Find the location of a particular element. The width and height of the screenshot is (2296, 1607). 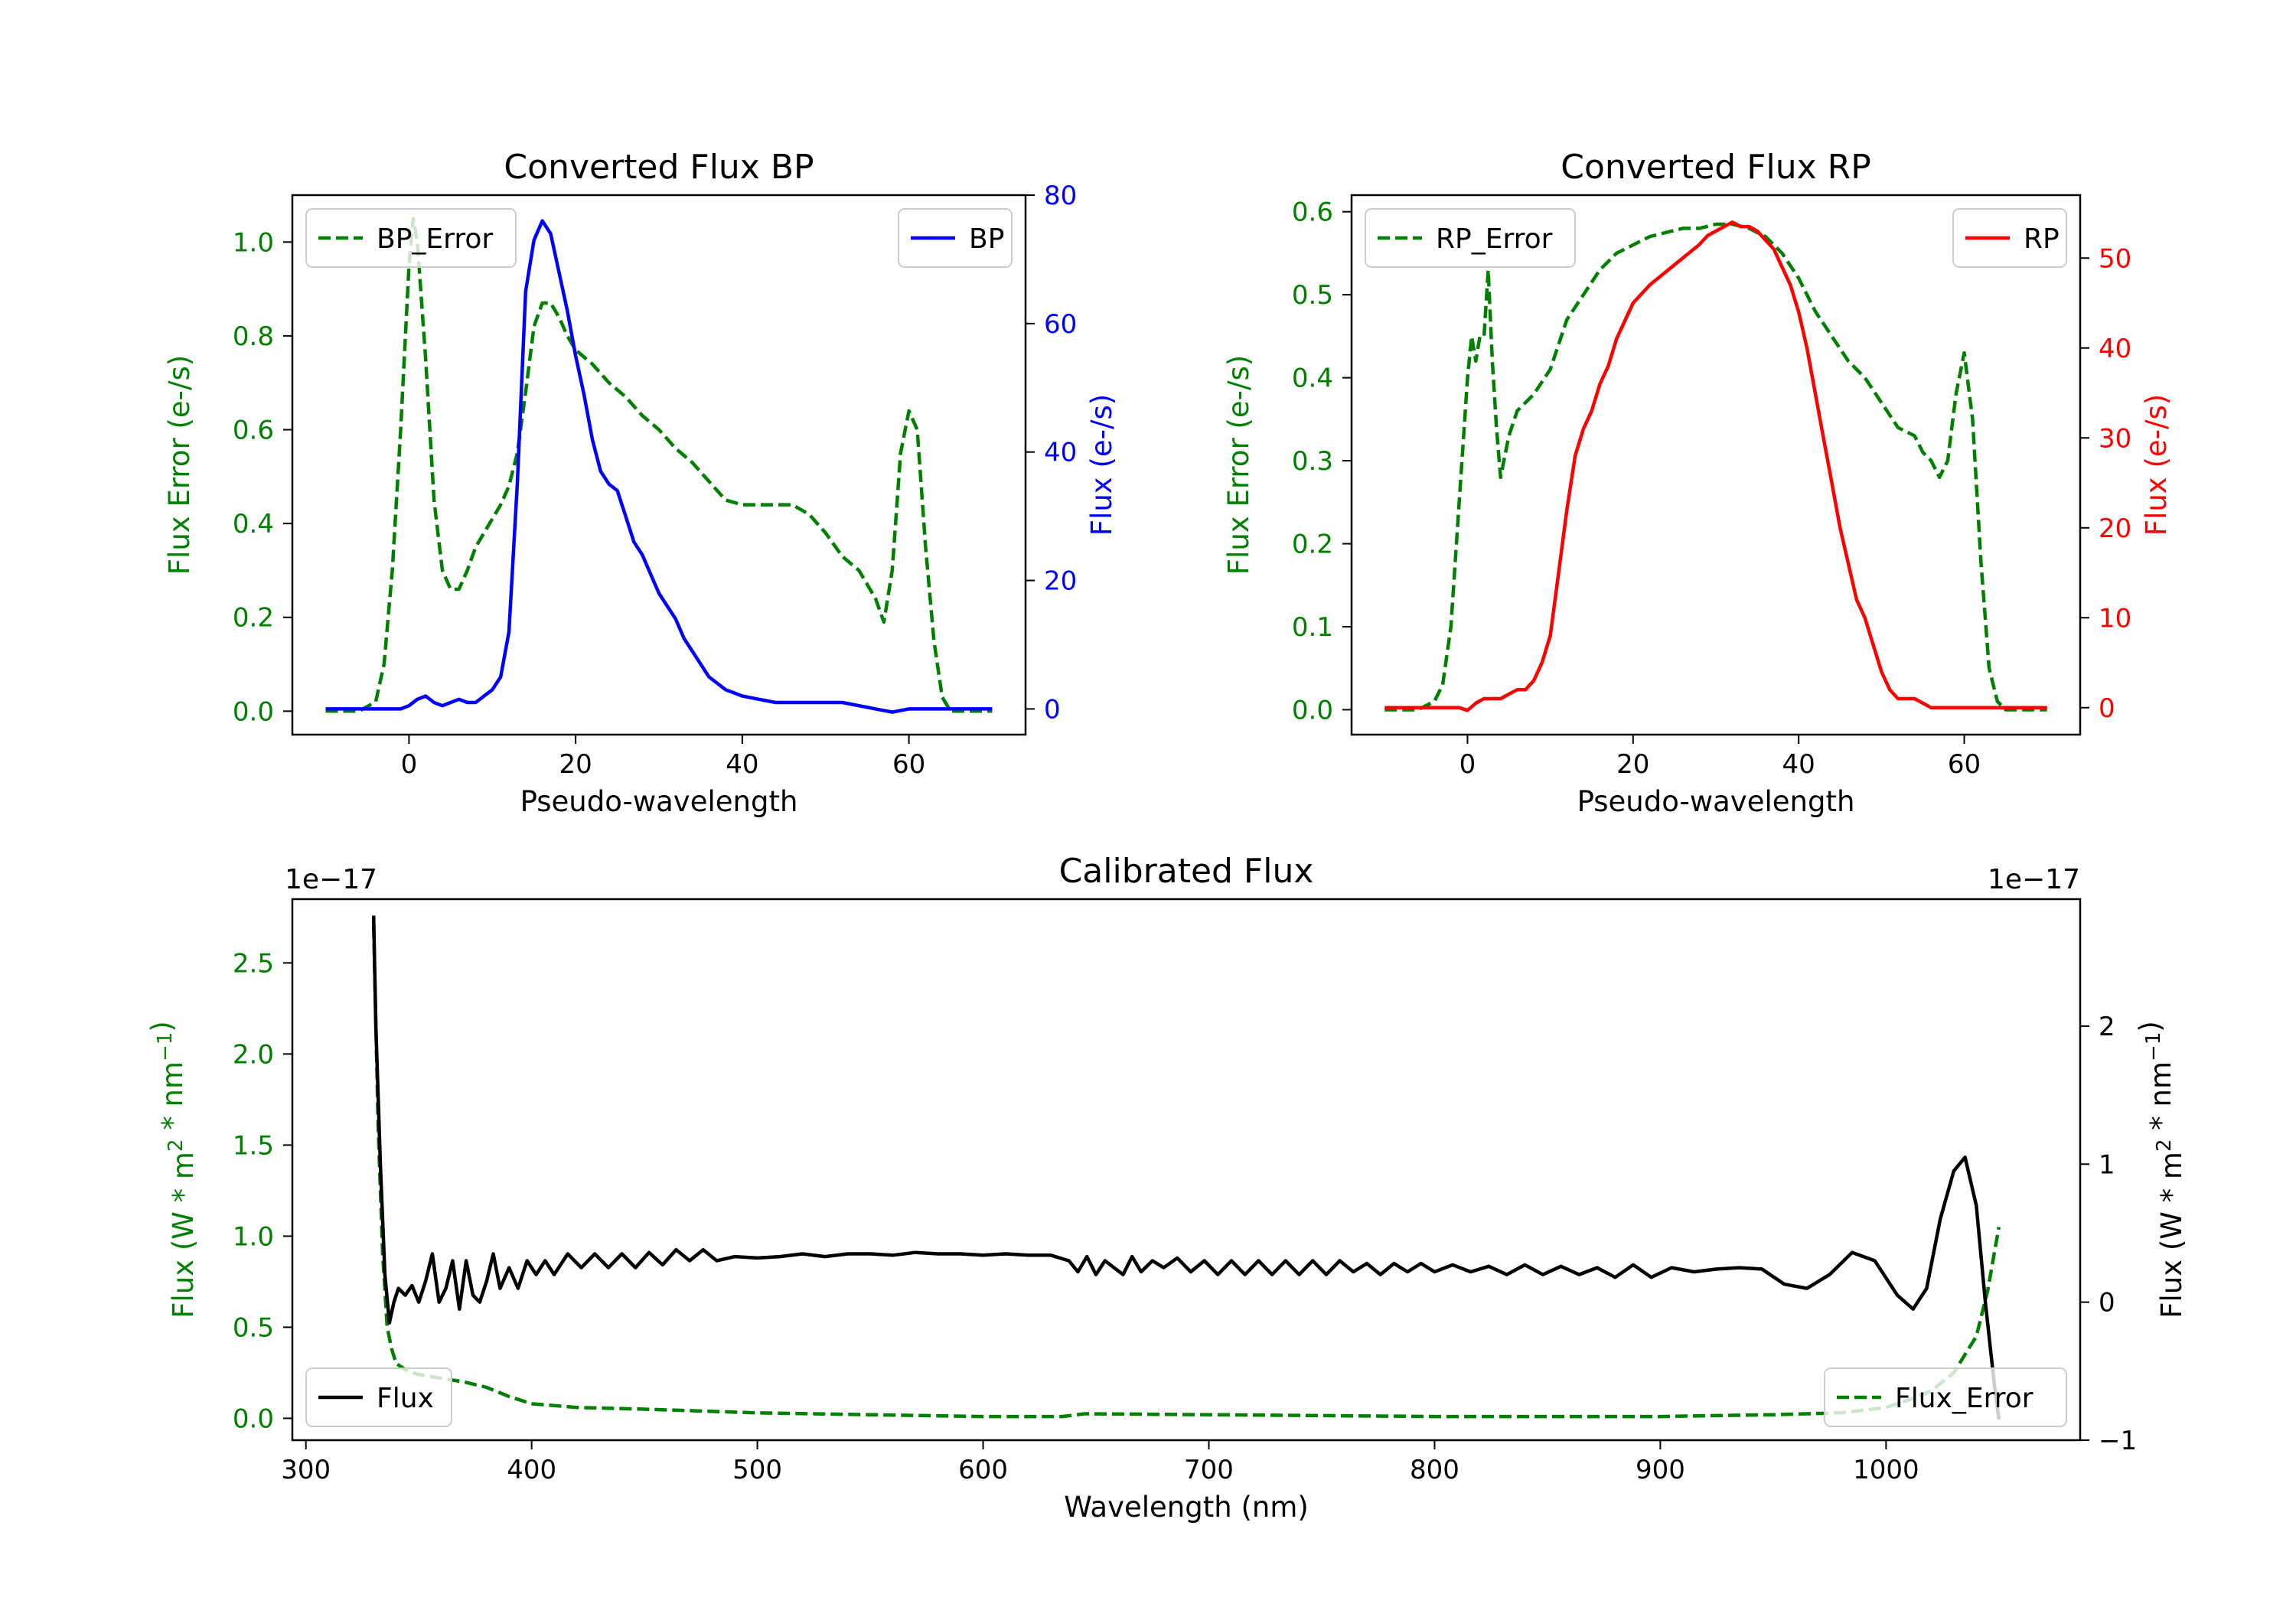

legend-bp: BP is located at coordinates (955, 238).